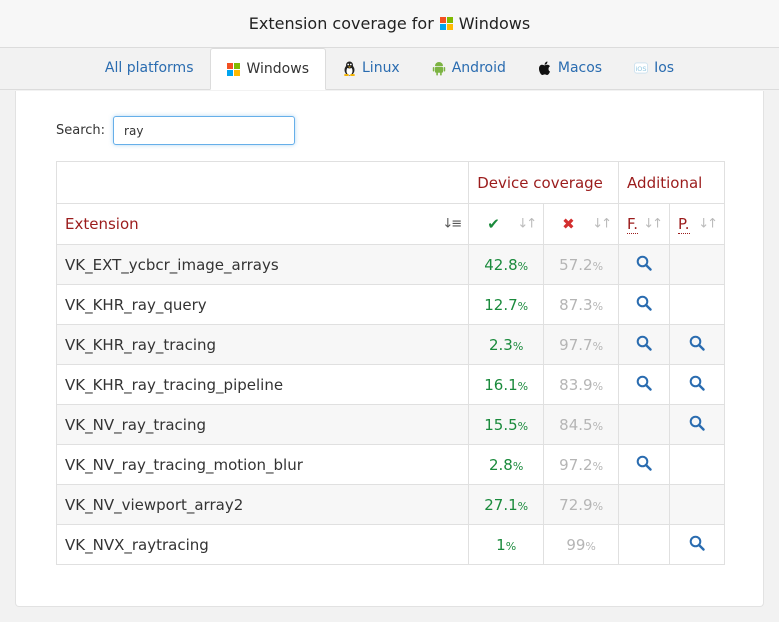 The height and width of the screenshot is (622, 779). What do you see at coordinates (349, 68) in the screenshot?
I see `linux-icon` at bounding box center [349, 68].